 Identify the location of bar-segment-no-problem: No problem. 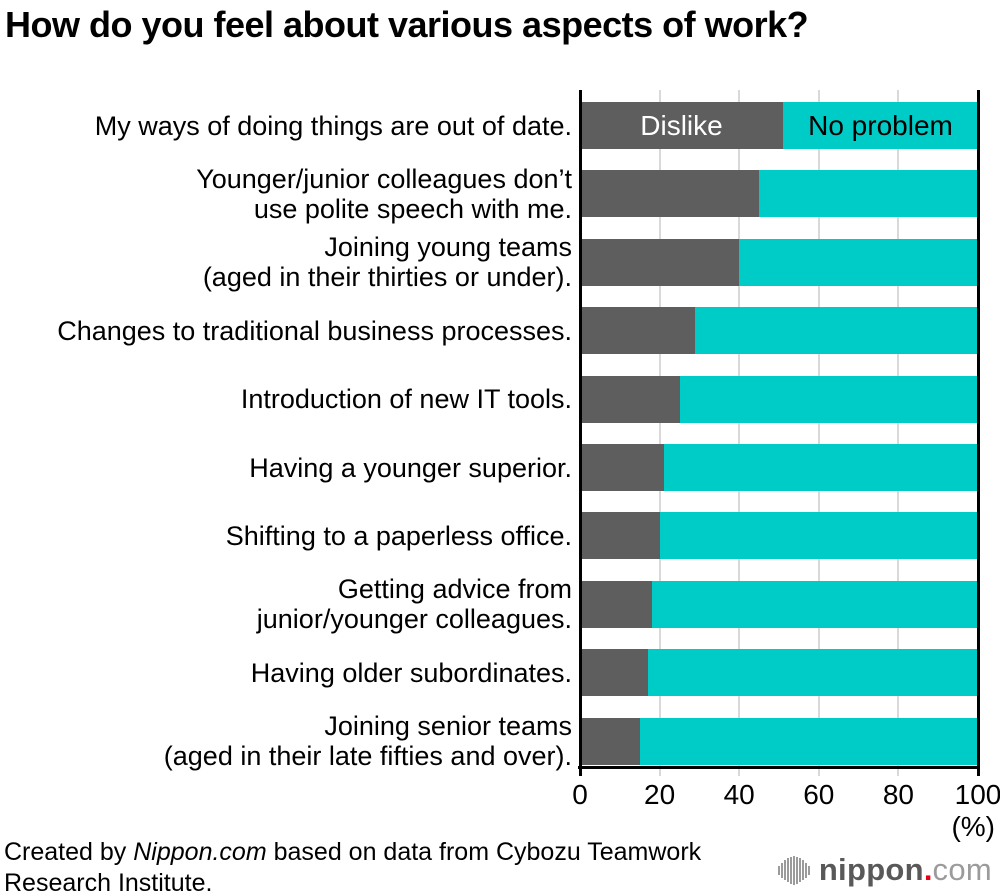
(880, 125).